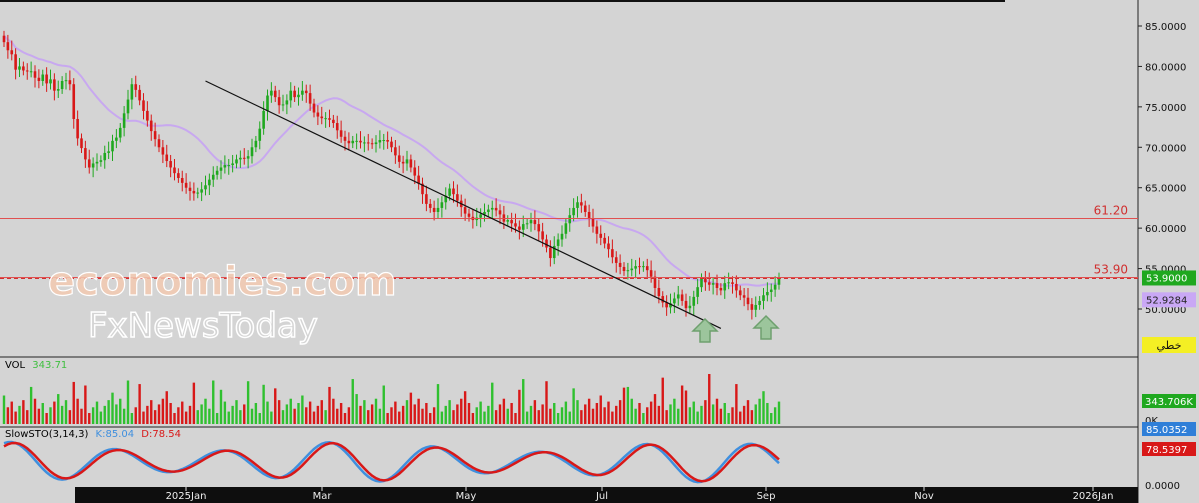  Describe the element at coordinates (50, 365) in the screenshot. I see `volume-value: 343.71` at that location.